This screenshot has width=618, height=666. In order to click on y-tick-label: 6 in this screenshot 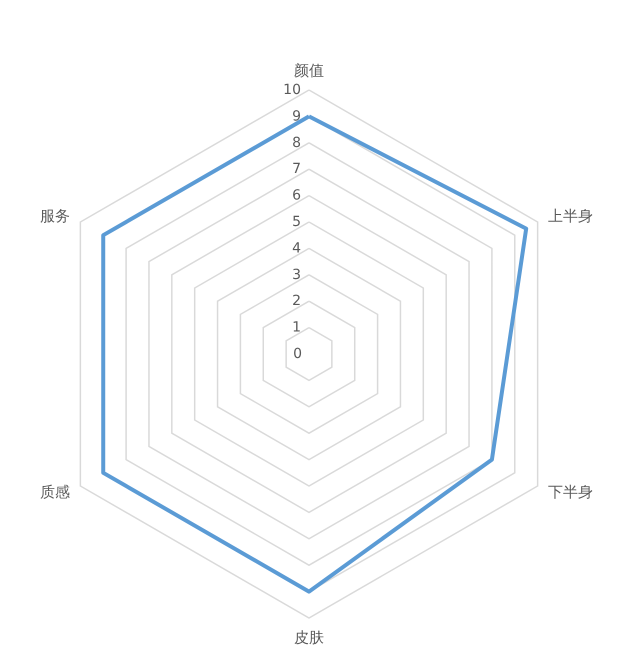, I will do `click(297, 196)`.